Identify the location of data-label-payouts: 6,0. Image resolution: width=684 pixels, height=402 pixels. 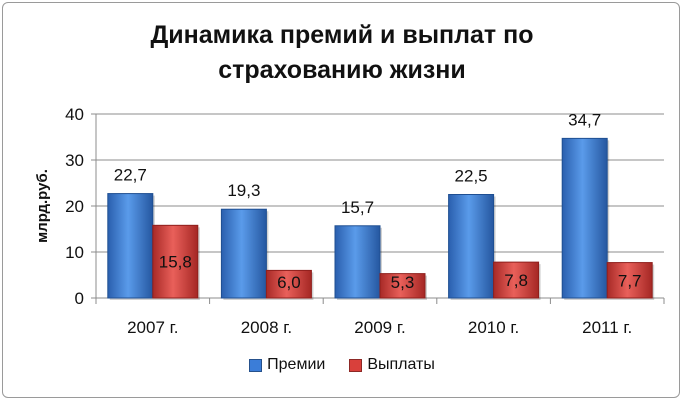
(289, 282).